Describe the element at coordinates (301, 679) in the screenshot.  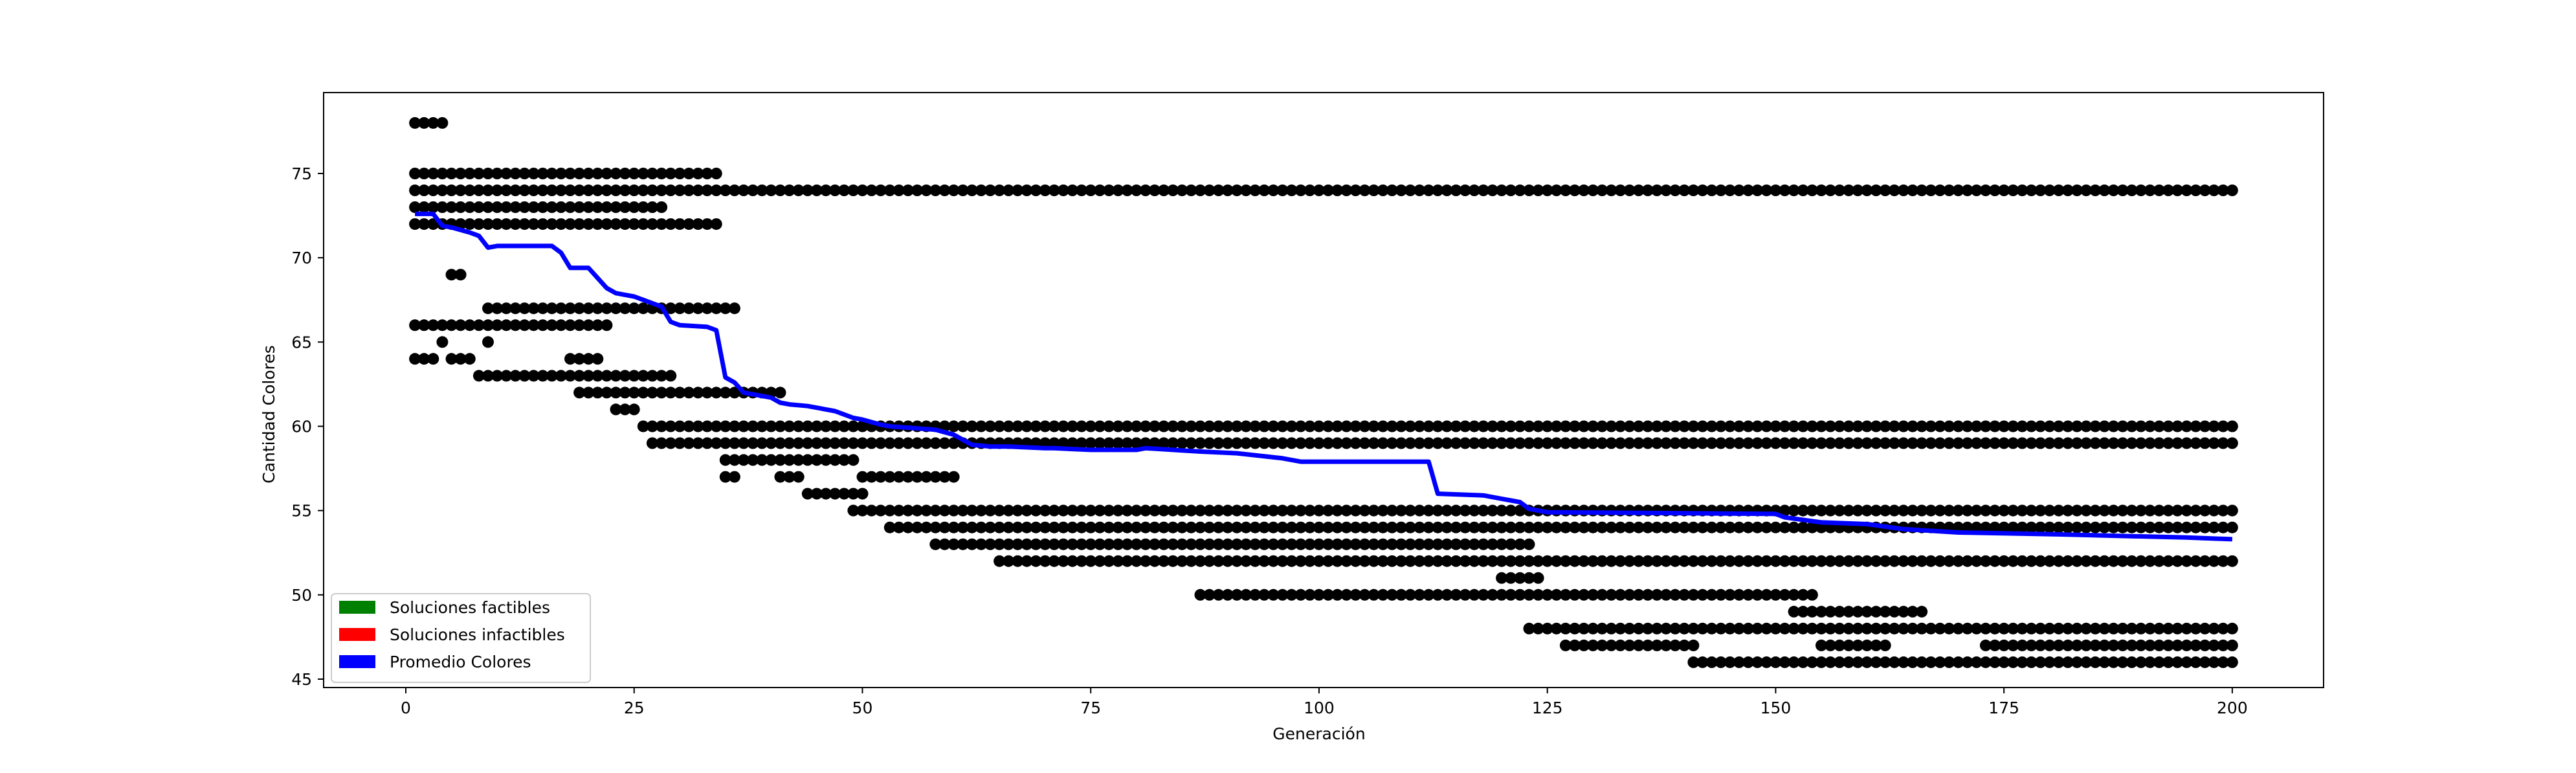
I see `y-tick-label: 45` at that location.